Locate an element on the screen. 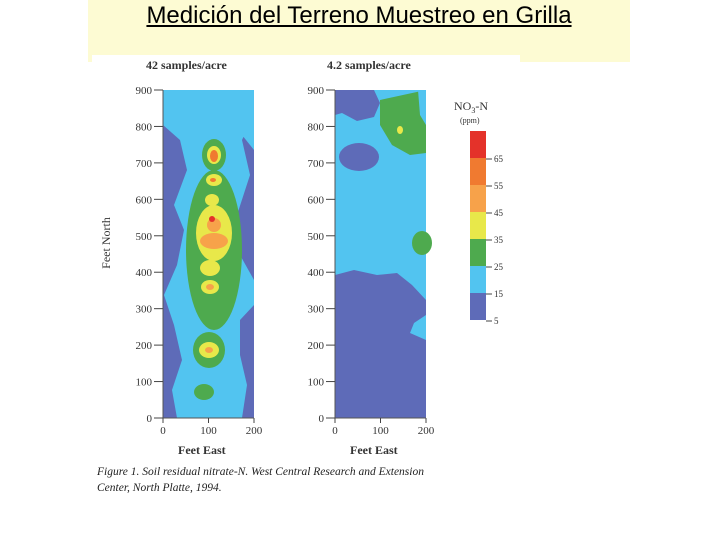 The height and width of the screenshot is (540, 720). map-left-zone-55-b is located at coordinates (213, 180).